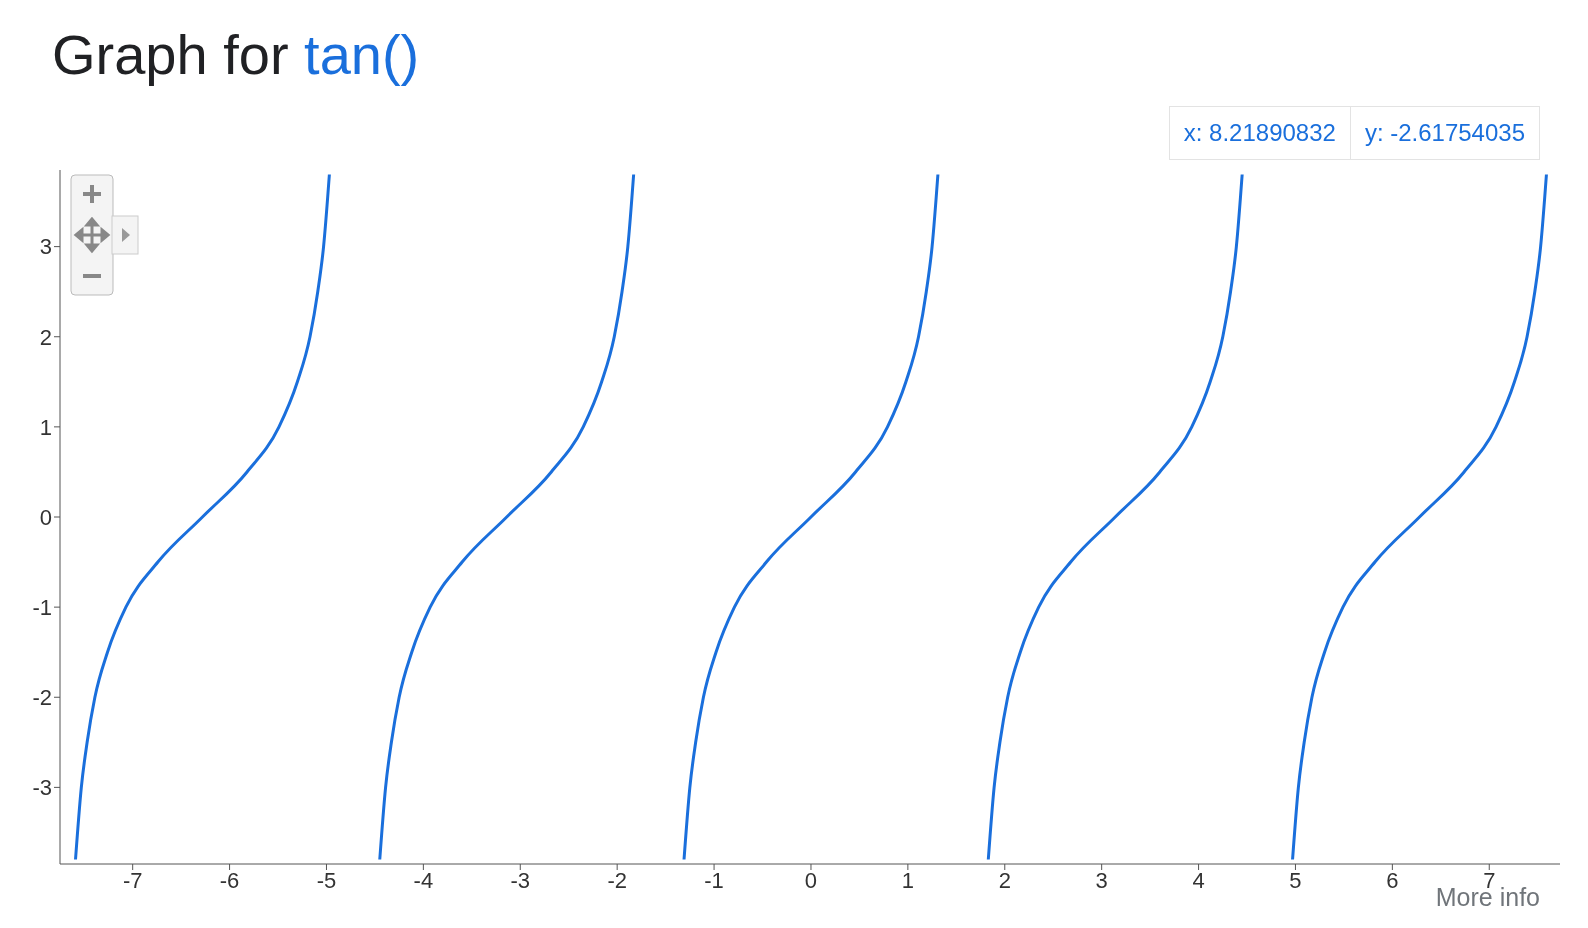 This screenshot has width=1588, height=928. Describe the element at coordinates (42, 607) in the screenshot. I see `y-tick-label: -1` at that location.